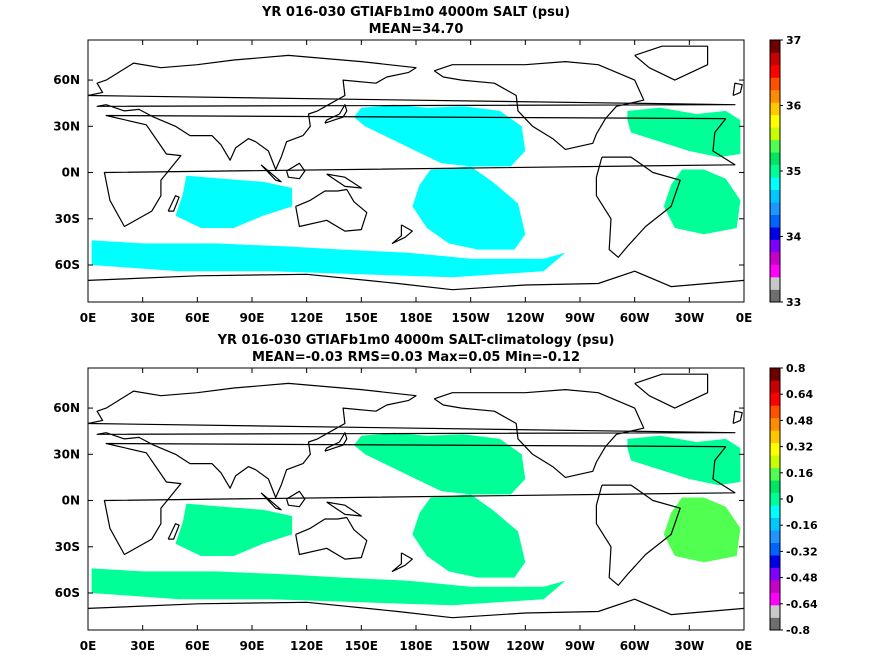  Describe the element at coordinates (234, 201) in the screenshot. I see `region-indian-ocean` at that location.